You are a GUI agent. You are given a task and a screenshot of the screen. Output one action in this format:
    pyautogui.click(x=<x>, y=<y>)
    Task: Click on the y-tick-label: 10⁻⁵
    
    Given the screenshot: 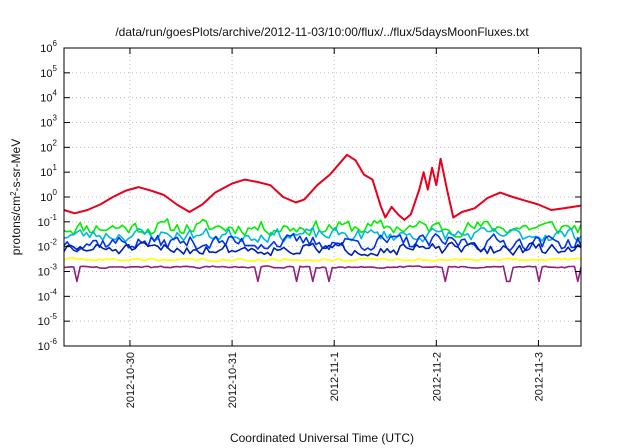 What is the action you would take?
    pyautogui.click(x=48, y=320)
    